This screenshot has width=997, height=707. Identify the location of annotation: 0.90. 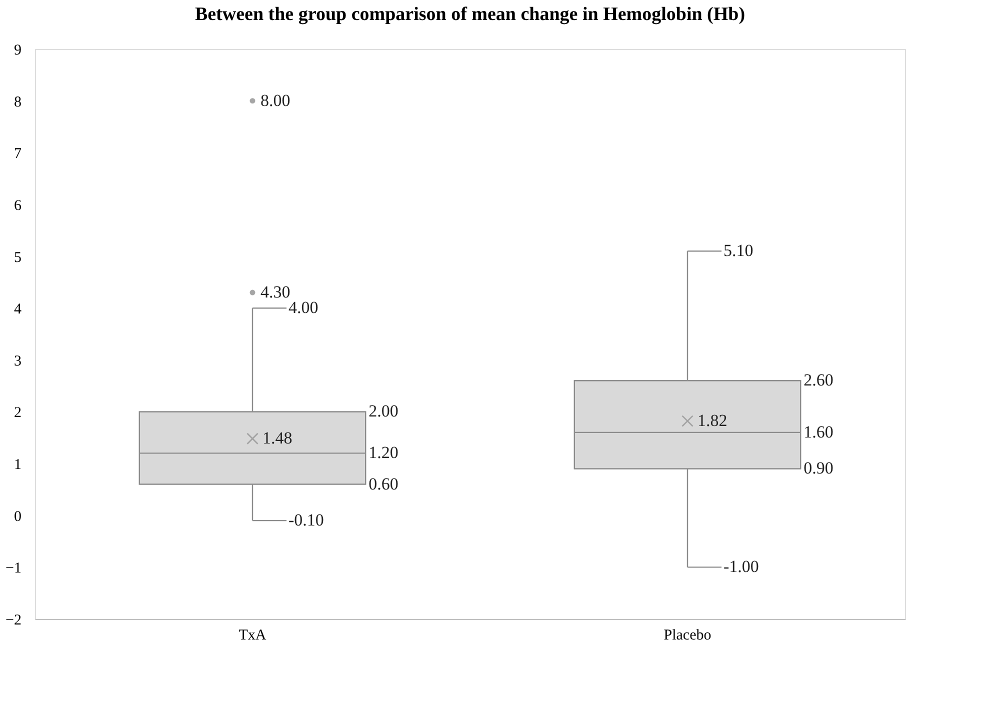
(819, 468).